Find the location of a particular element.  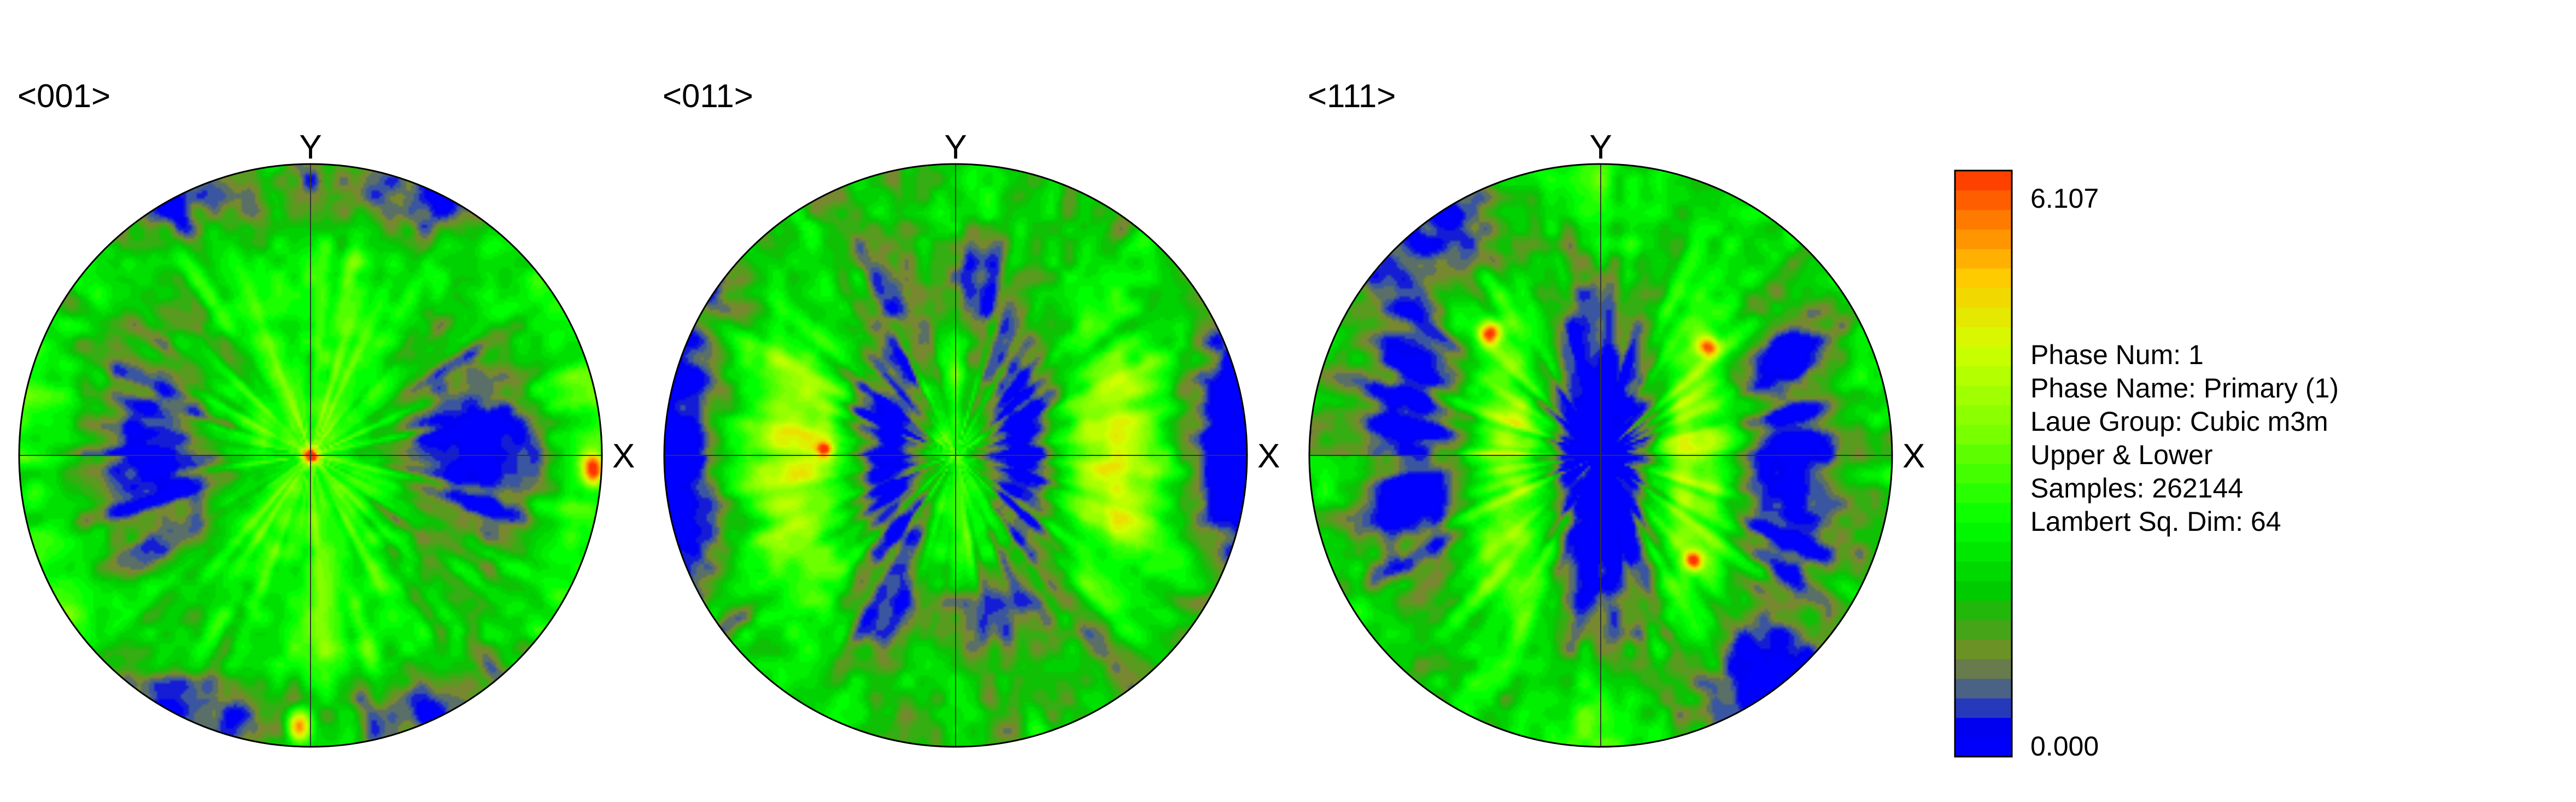

info-line: Samples: 262144 is located at coordinates (2137, 488).